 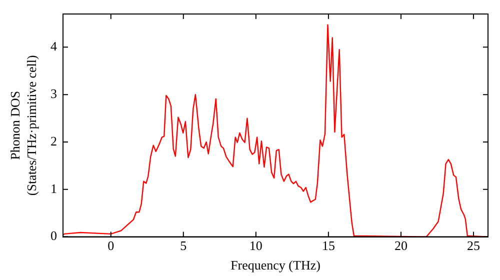 I want to click on x-tick-label: 25, so click(x=473, y=246).